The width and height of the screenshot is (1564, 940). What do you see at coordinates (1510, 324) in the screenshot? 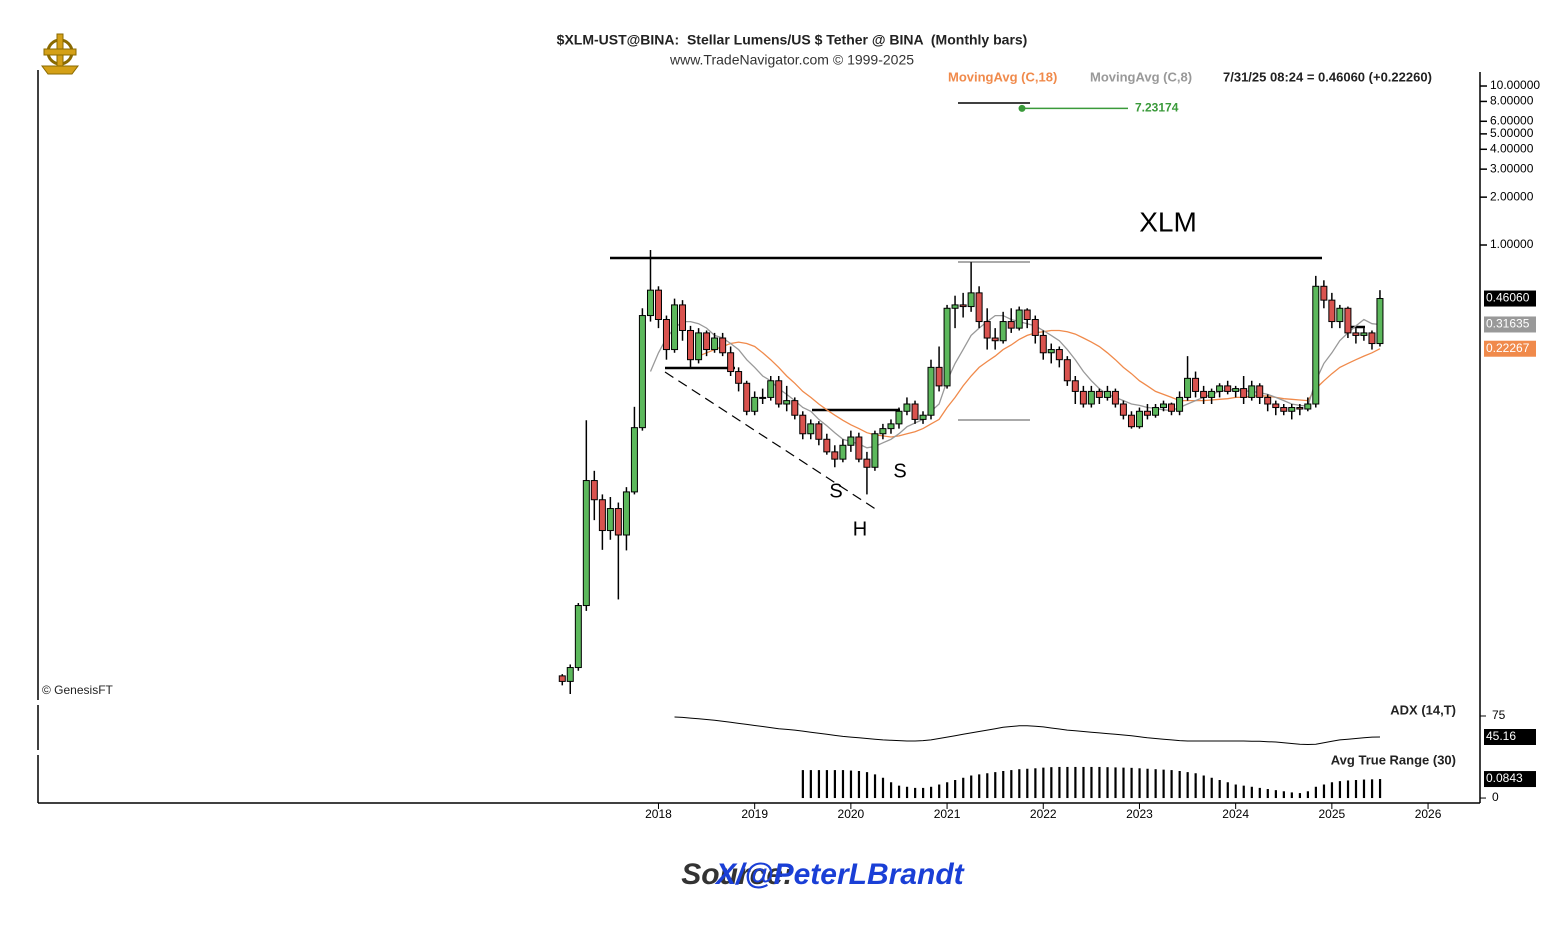
I see `last-ma-label-box` at bounding box center [1510, 324].